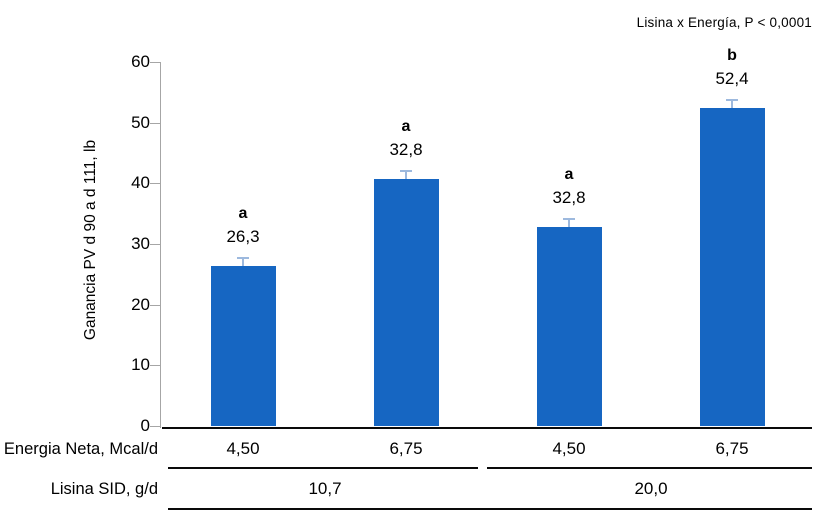  Describe the element at coordinates (145, 425) in the screenshot. I see `y-tick-label: 0` at that location.